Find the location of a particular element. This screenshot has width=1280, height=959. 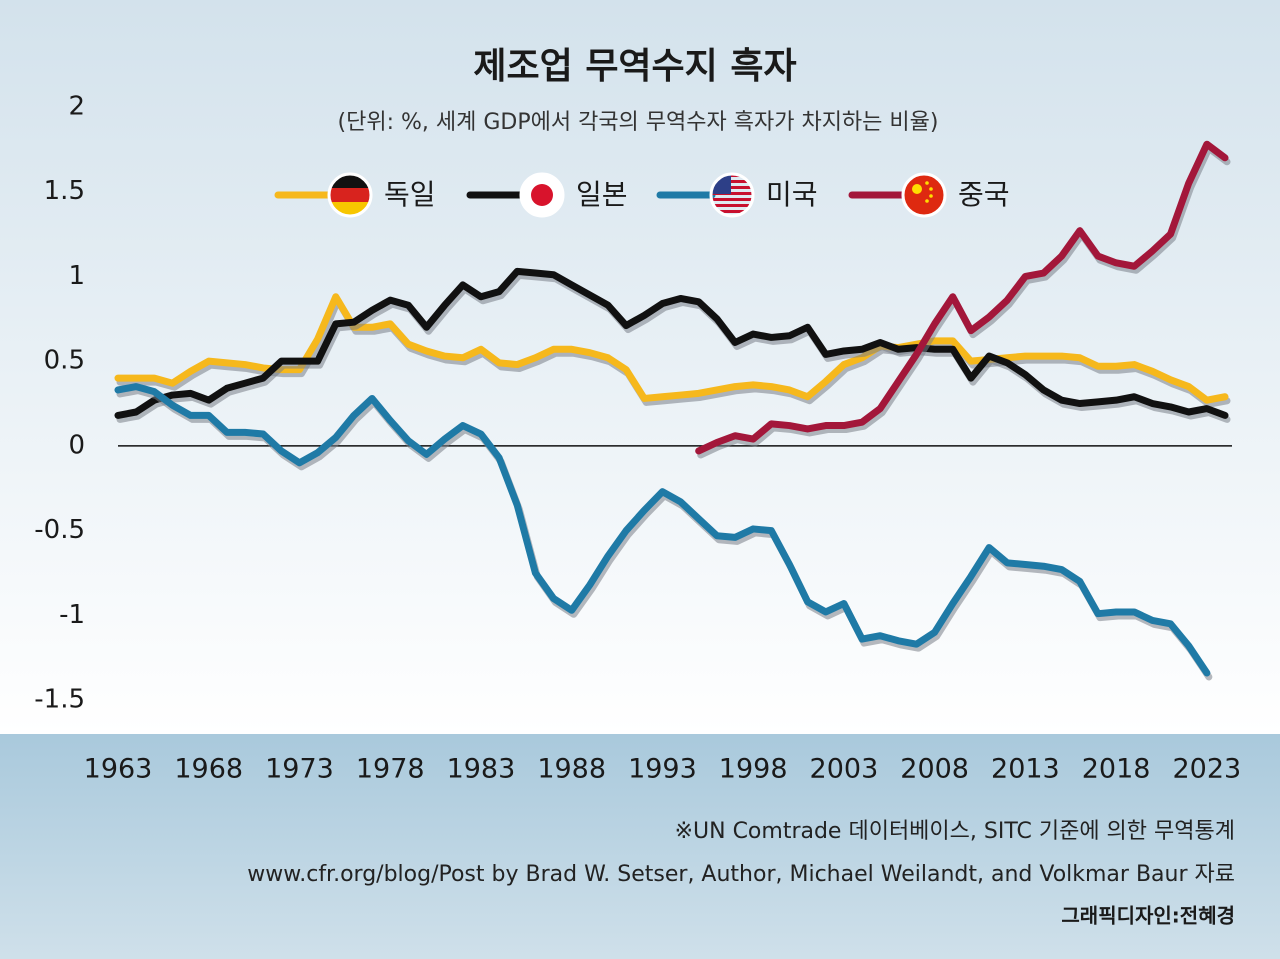

legend: 독일 일본 미국 중국 is located at coordinates (642, 195).